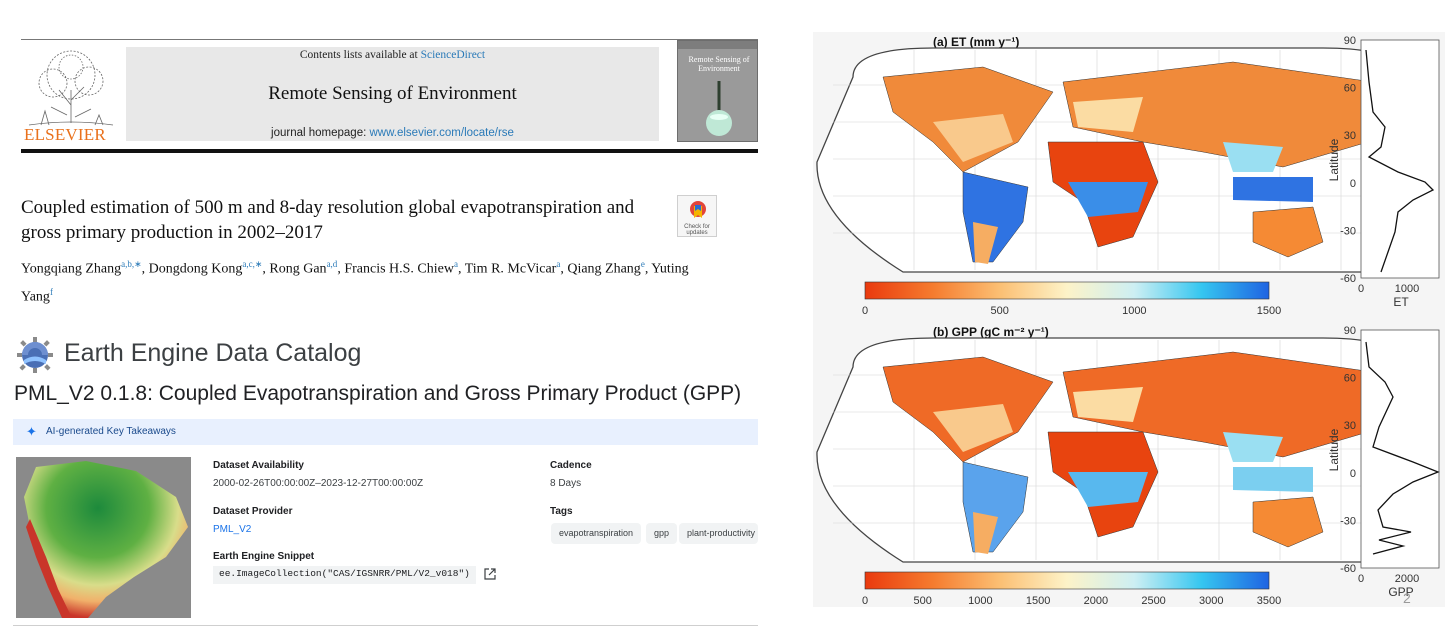 This screenshot has height=629, width=1447. I want to click on panel-title: (a) ET (mm y⁻¹), so click(976, 42).